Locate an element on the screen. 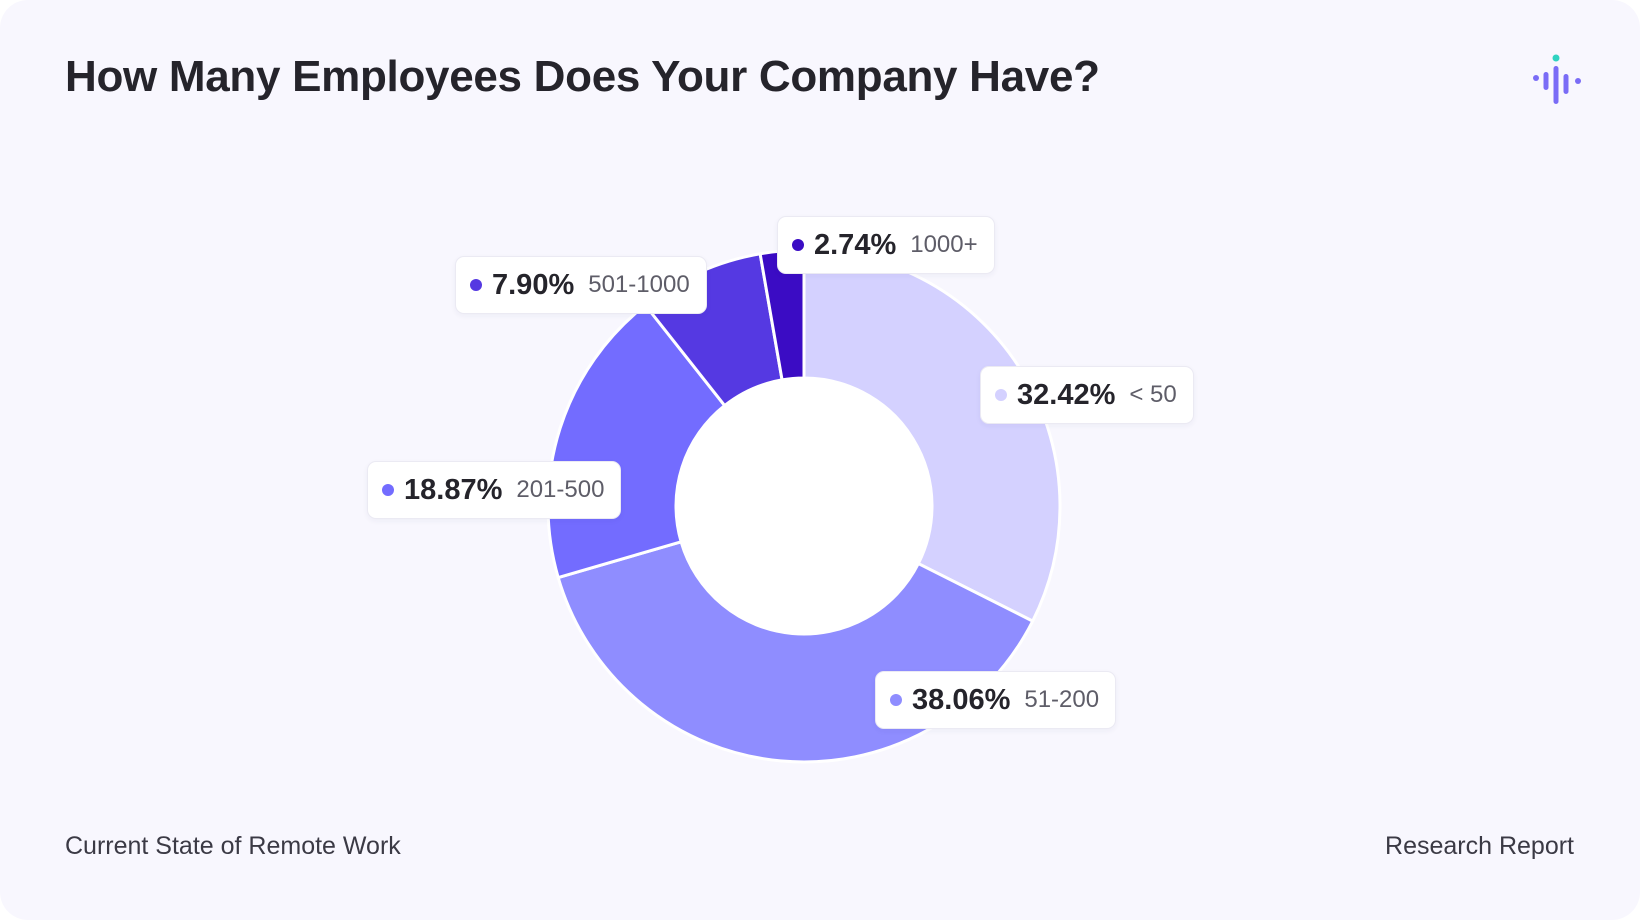 The image size is (1640, 920). slice-category: 51-200 is located at coordinates (1062, 699).